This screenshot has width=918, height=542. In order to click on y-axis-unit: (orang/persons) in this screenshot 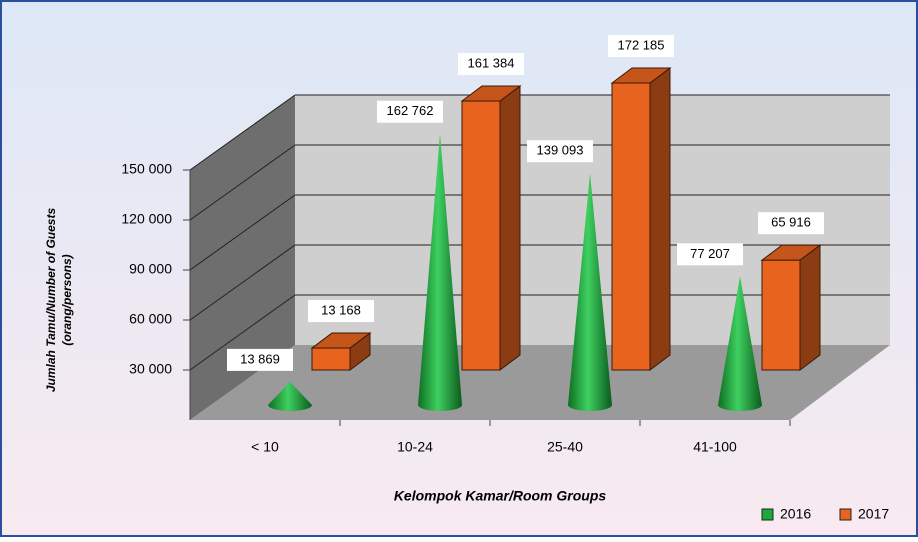, I will do `click(67, 299)`.